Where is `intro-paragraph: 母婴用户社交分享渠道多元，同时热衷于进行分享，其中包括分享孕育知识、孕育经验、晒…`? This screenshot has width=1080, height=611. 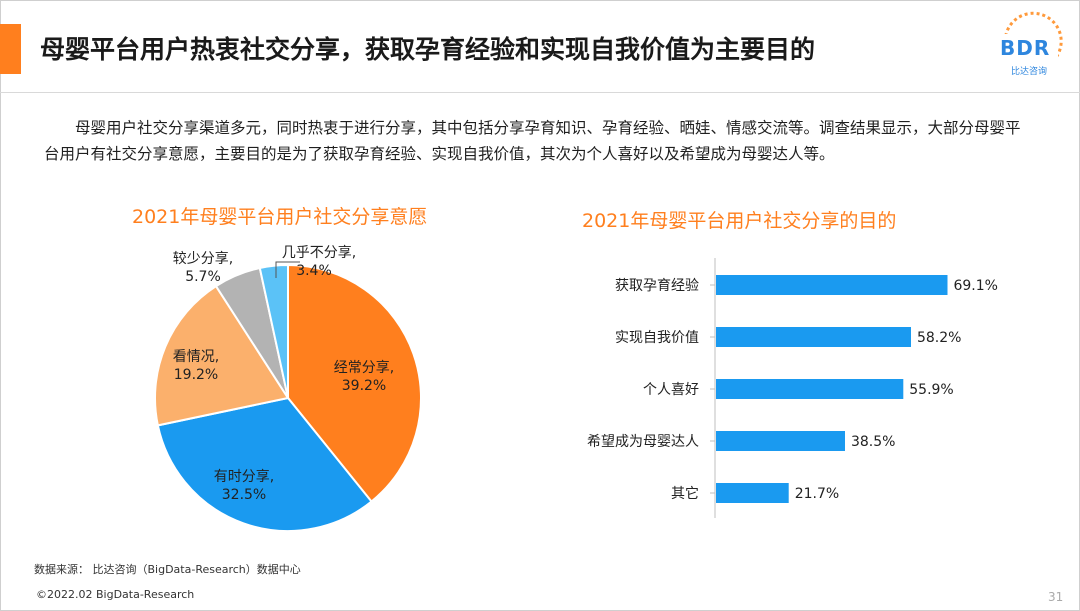
intro-paragraph: 母婴用户社交分享渠道多元，同时热衷于进行分享，其中包括分享孕育知识、孕育经验、晒… is located at coordinates (532, 141).